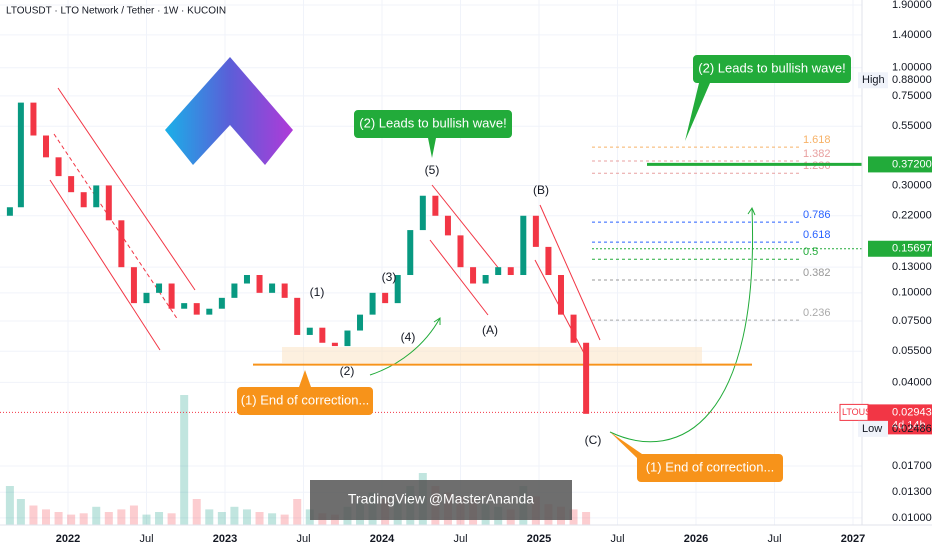 Image resolution: width=932 pixels, height=550 pixels. Describe the element at coordinates (912, 293) in the screenshot. I see `y-tick-label: 0.10000` at that location.